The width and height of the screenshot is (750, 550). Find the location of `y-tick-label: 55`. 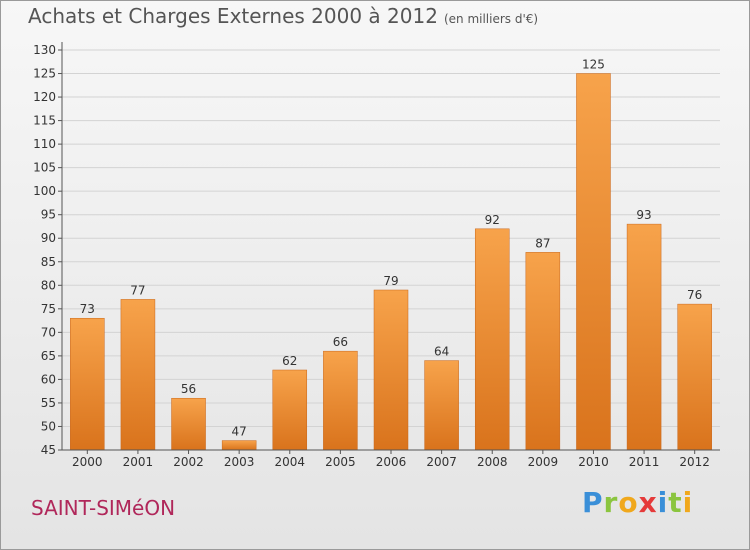

y-tick-label: 55 is located at coordinates (48, 403).